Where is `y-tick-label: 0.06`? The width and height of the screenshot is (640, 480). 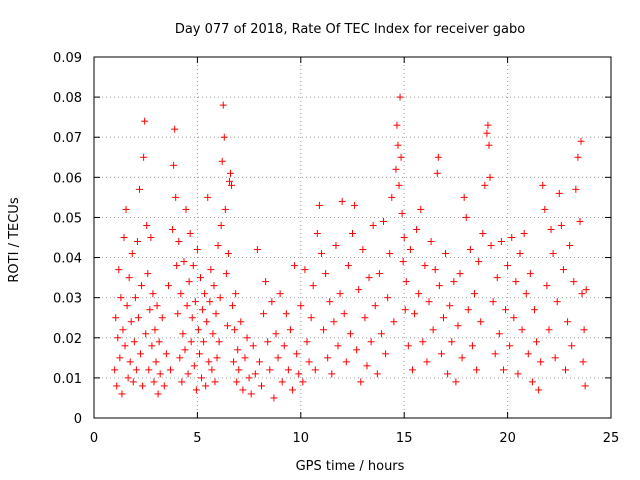 y-tick-label: 0.06 is located at coordinates (67, 178).